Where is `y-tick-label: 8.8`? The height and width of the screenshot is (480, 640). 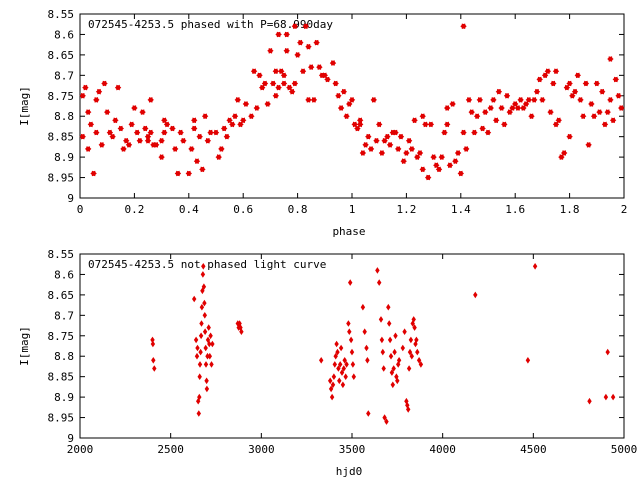
y-tick-label: 8.8 is located at coordinates (64, 116).